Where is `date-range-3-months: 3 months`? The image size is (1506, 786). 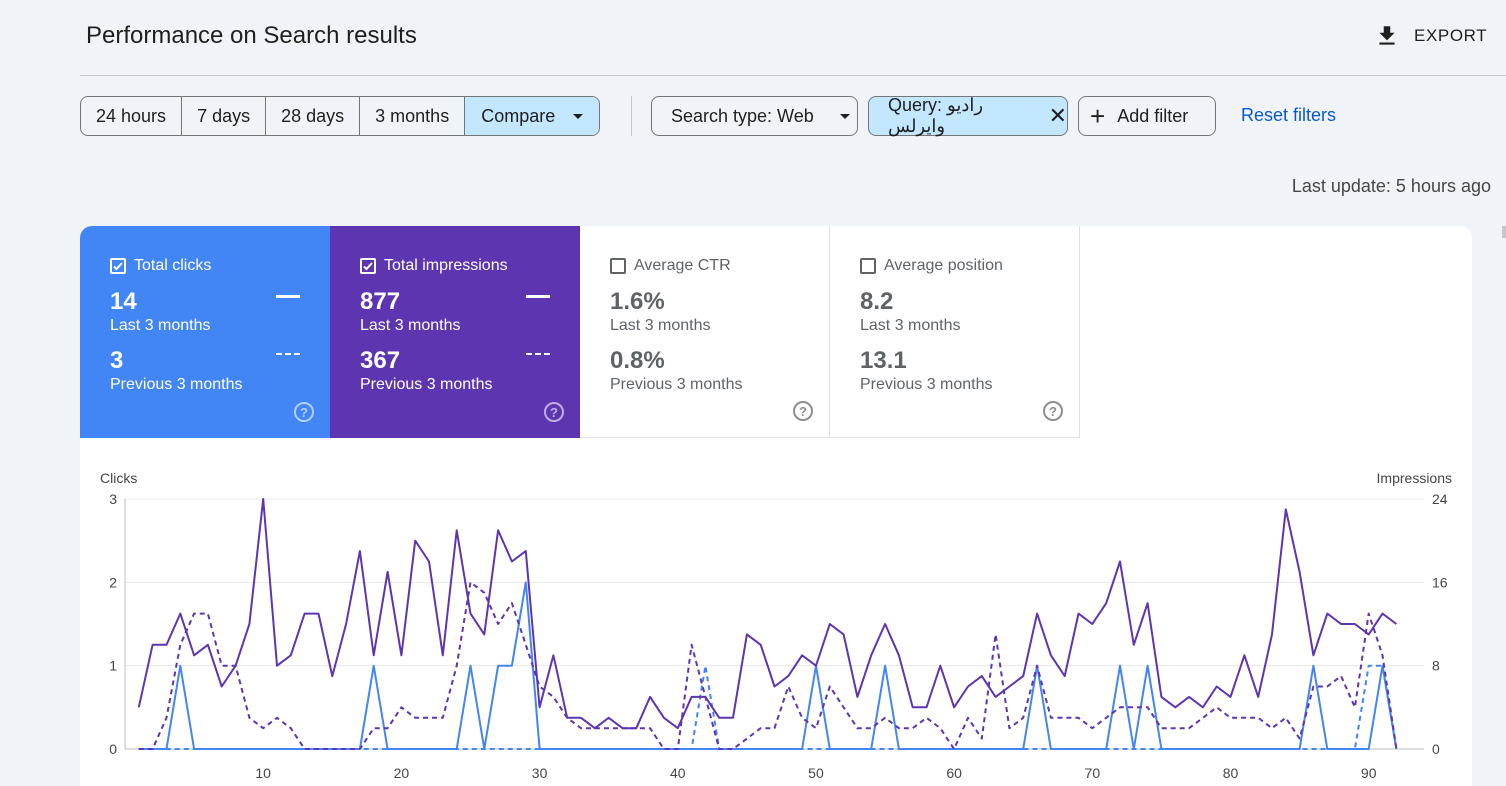
date-range-3-months: 3 months is located at coordinates (413, 116).